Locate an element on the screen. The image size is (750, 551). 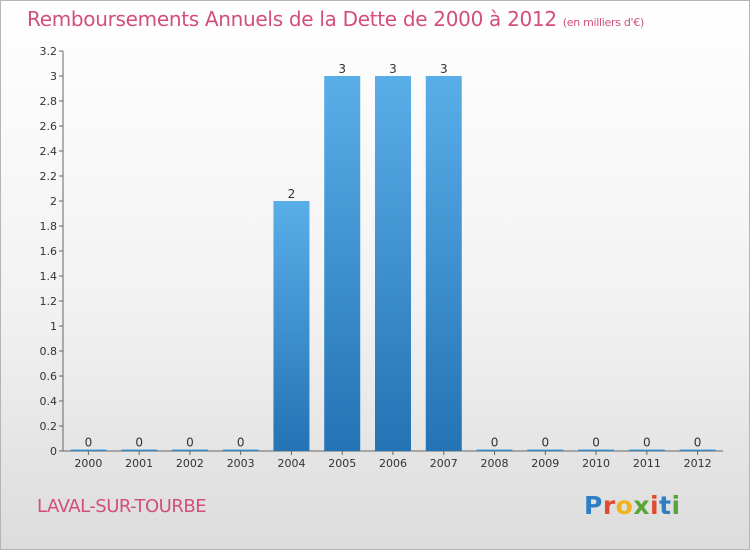
logo-letter: x is located at coordinates (641, 505).